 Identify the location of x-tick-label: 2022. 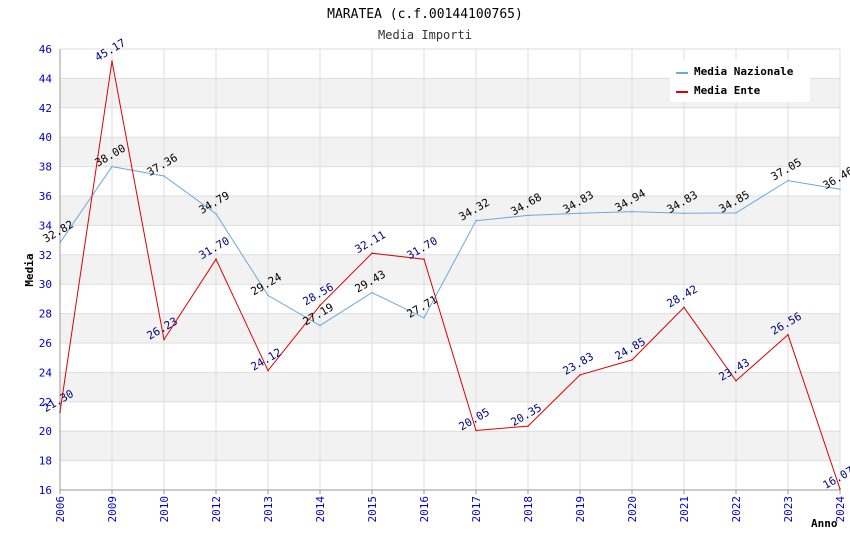
(736, 509).